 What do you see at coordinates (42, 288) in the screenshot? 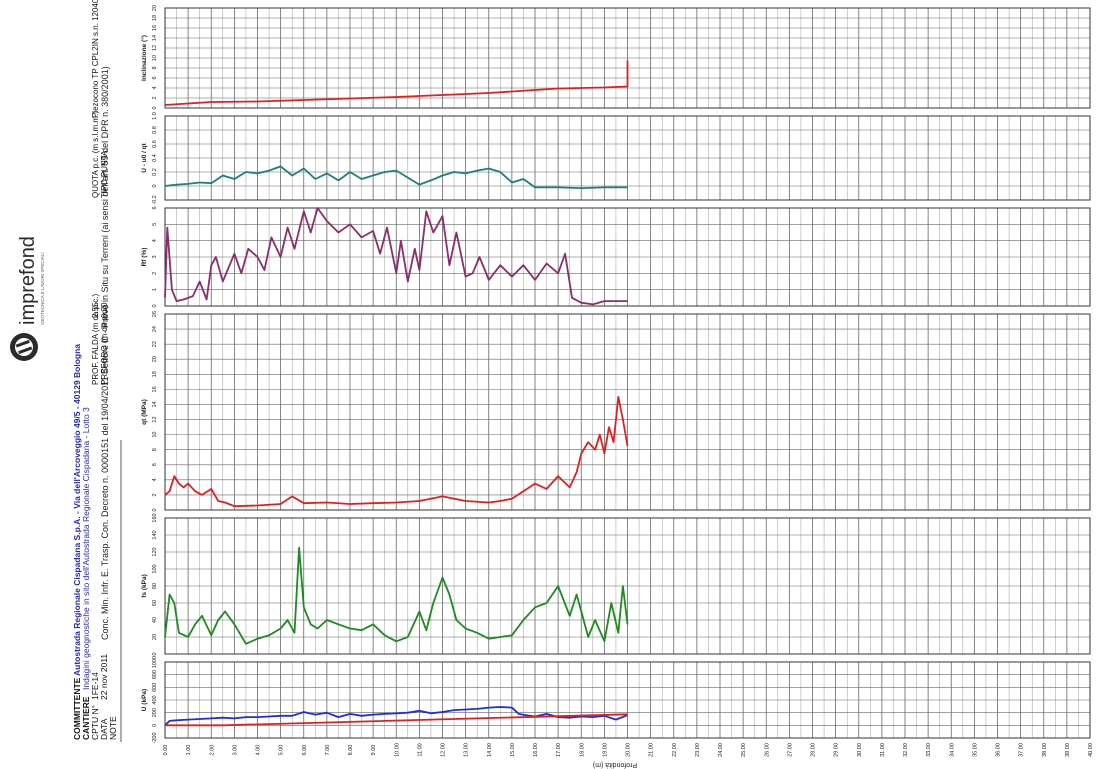
I see `logo-tagline: GEOTECNICA E LAVORI SPECIALI` at bounding box center [42, 288].